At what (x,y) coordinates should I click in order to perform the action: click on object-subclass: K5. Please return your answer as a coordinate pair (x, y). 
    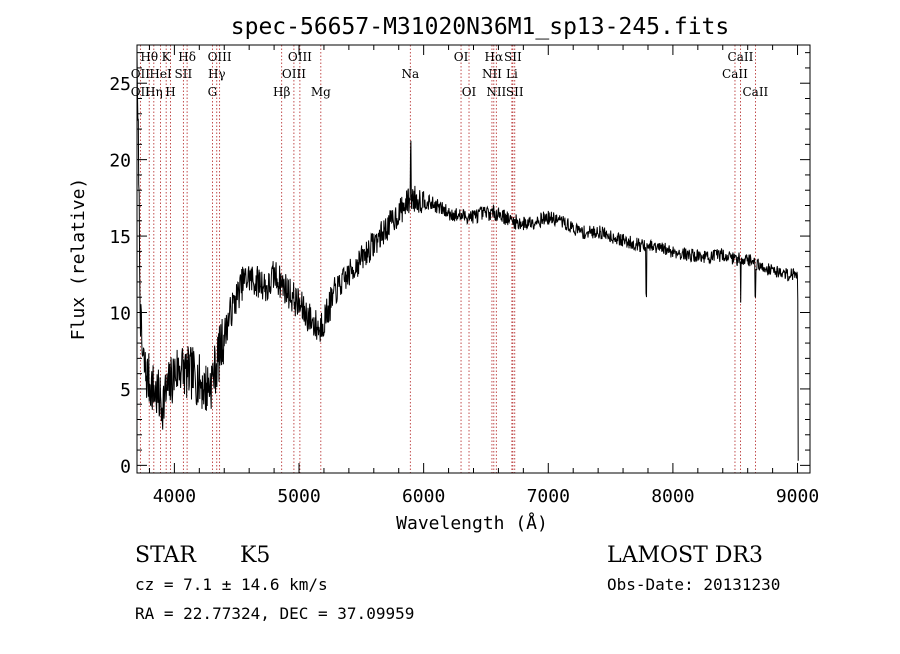
    Looking at the image, I should click on (255, 555).